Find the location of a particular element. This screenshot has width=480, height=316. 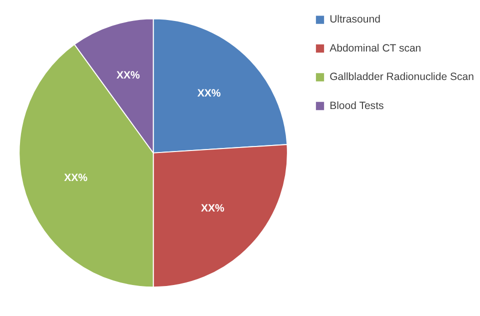

legend-label: Ultrasound is located at coordinates (355, 20).